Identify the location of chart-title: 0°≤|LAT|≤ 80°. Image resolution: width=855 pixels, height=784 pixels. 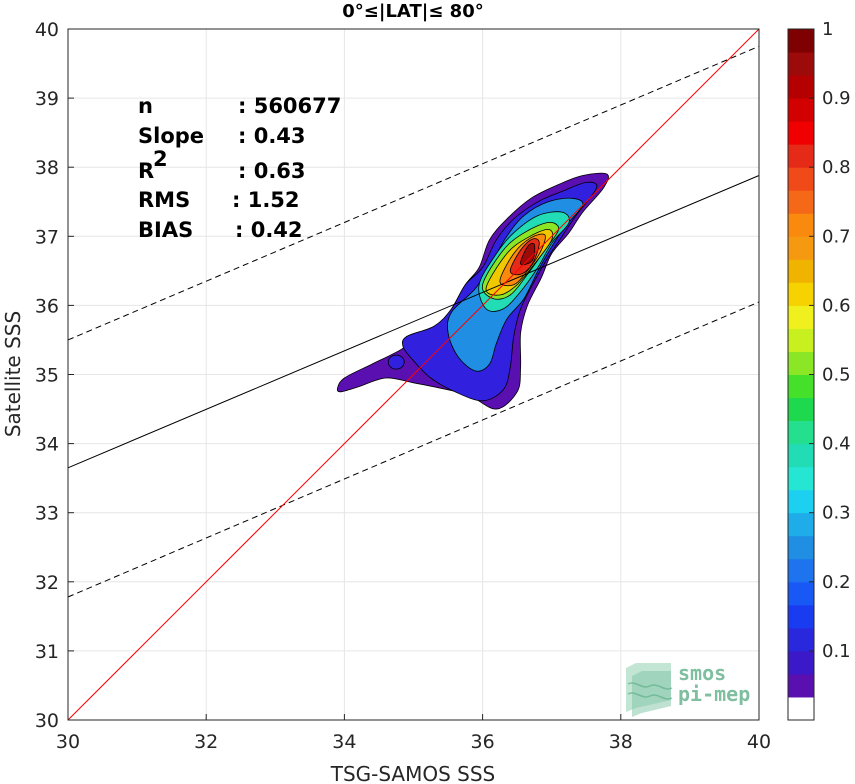
(412, 11).